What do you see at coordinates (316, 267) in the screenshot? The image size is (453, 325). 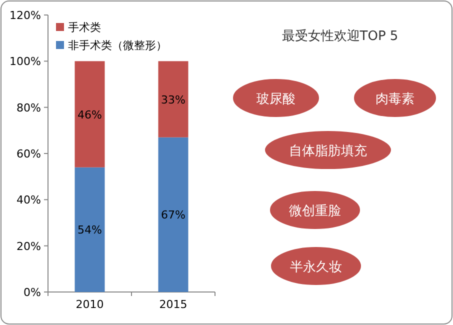 I see `text: 半永久妆` at bounding box center [316, 267].